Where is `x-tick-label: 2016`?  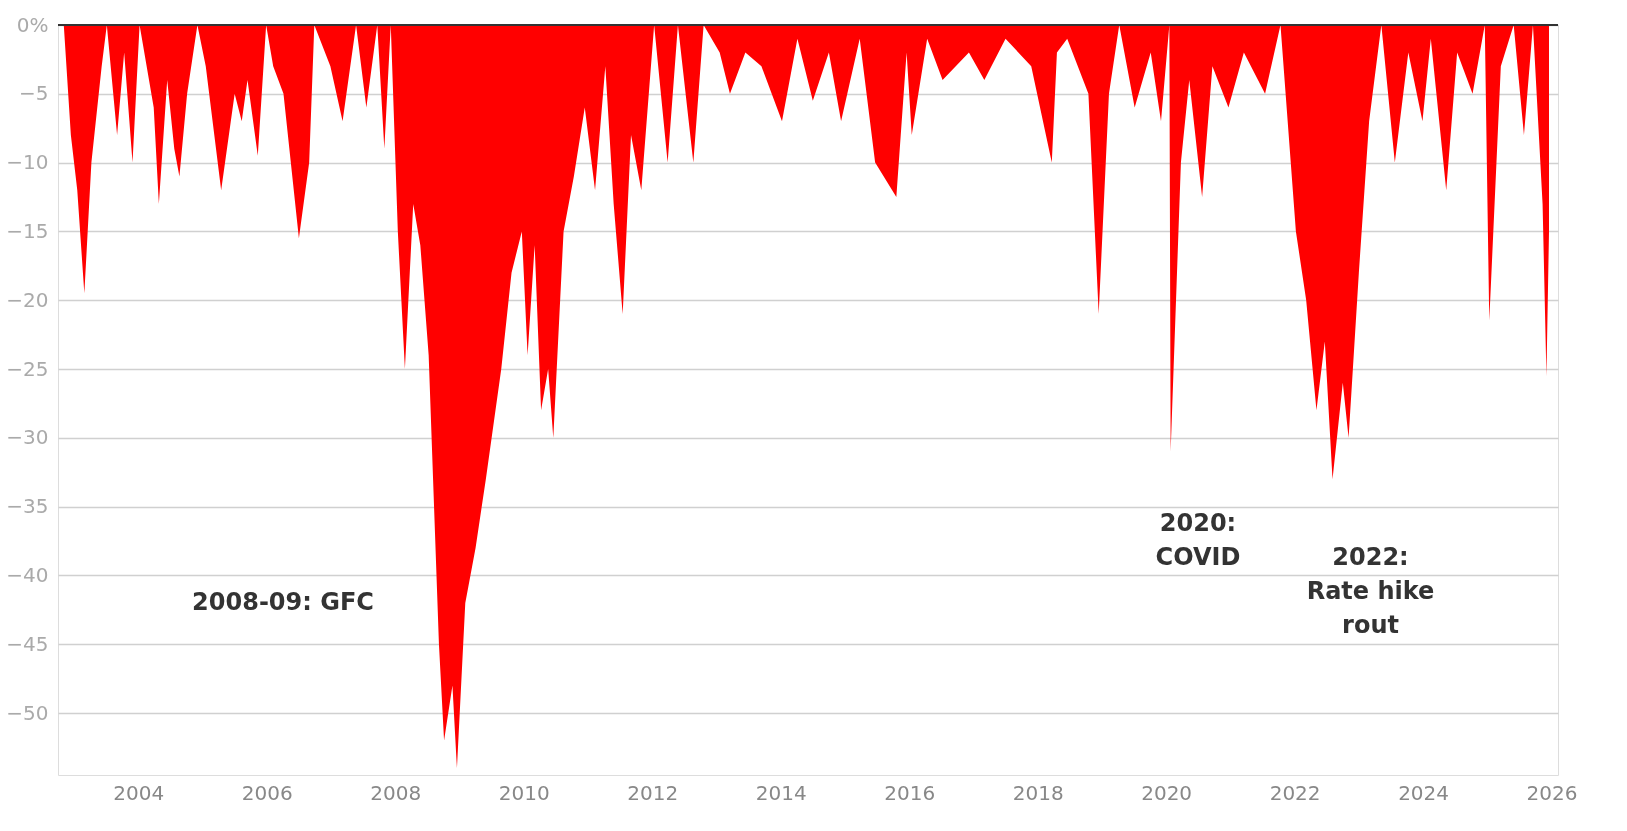
x-tick-label: 2016 is located at coordinates (910, 792).